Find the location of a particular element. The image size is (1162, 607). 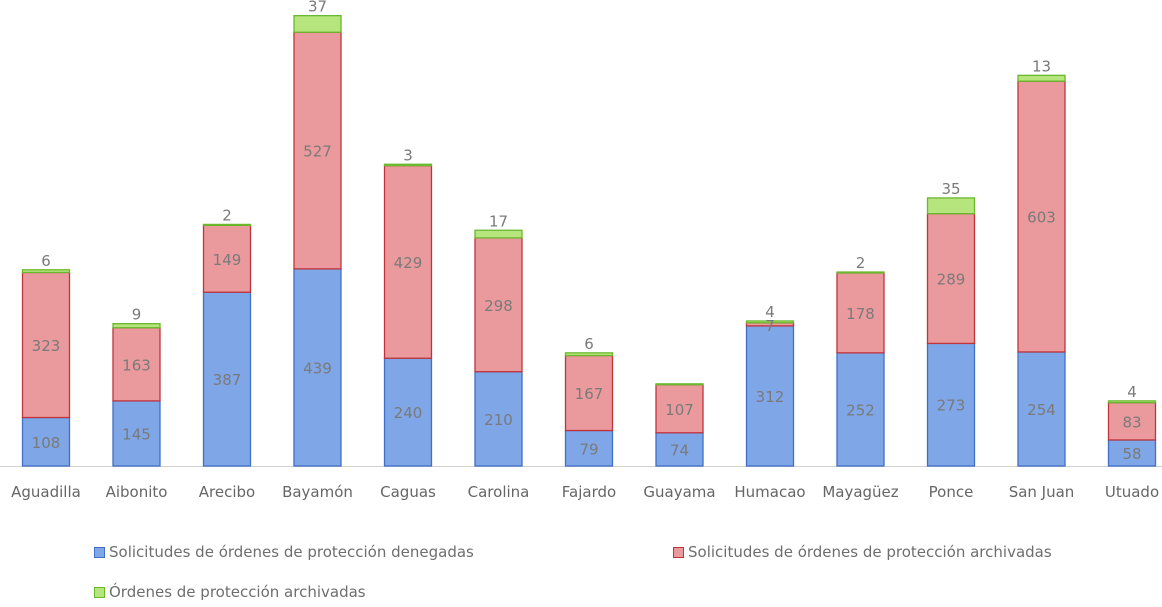

x-tick-label: Carolina is located at coordinates (499, 492).